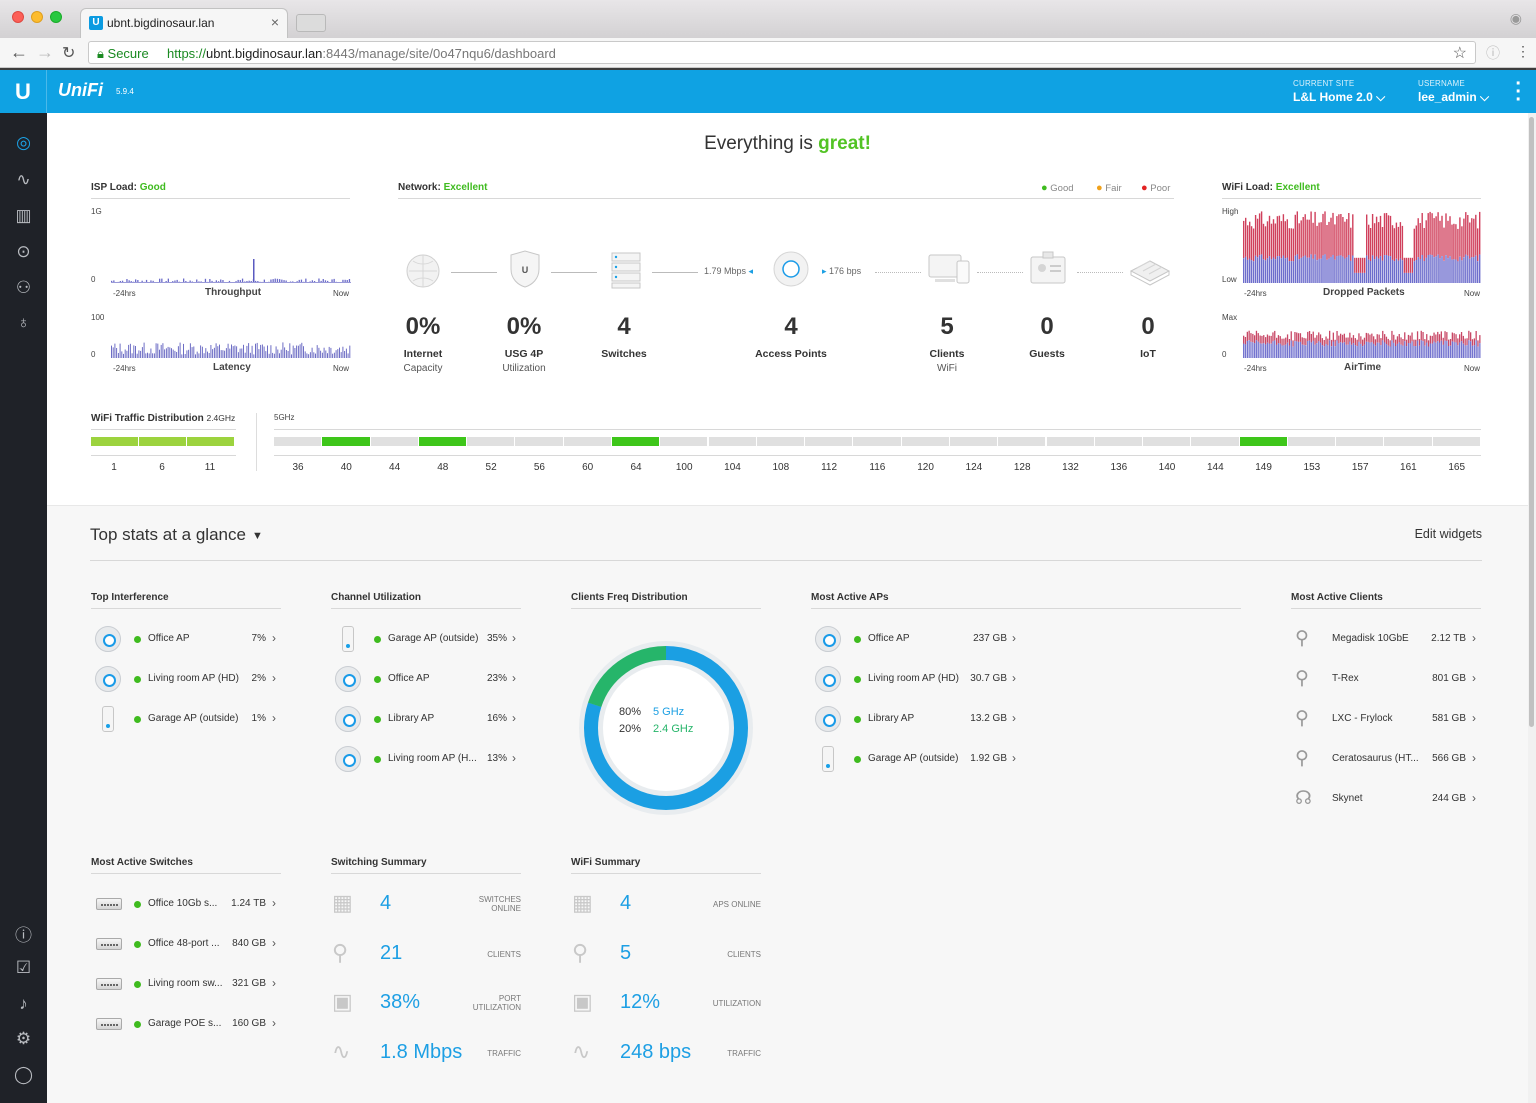 The width and height of the screenshot is (1536, 1103). What do you see at coordinates (184, 23) in the screenshot?
I see `browser-tab: U ubnt.bigdinosaur.lan ×` at bounding box center [184, 23].